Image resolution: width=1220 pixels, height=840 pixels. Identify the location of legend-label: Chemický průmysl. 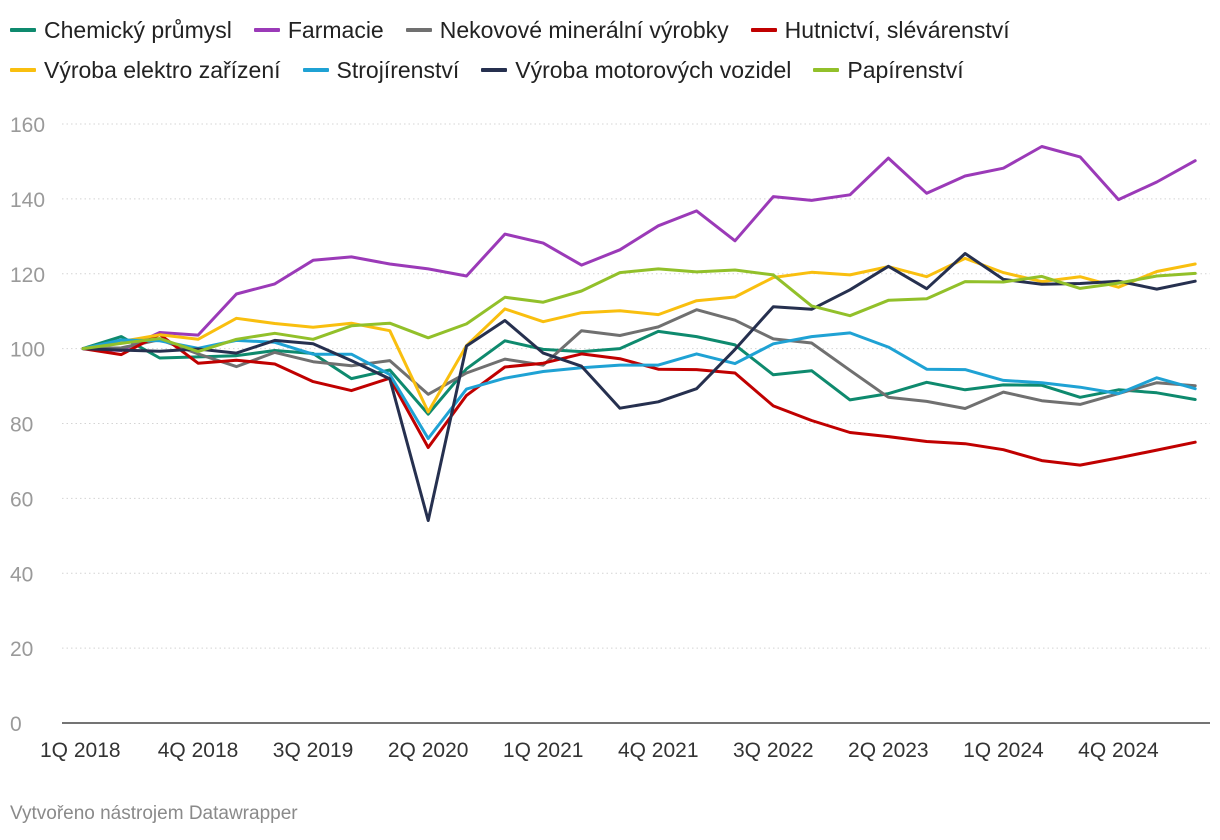
(138, 30).